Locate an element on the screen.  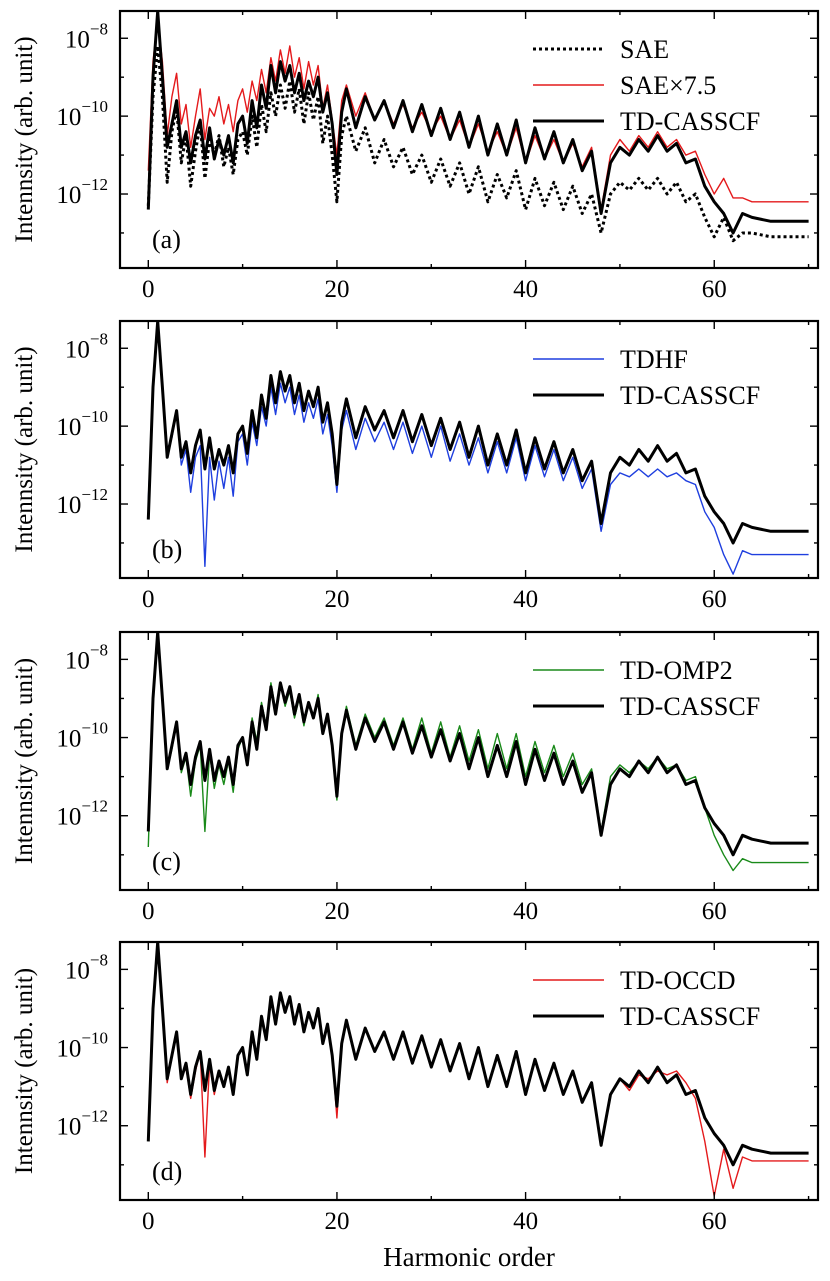
x-tick-label-40-panel-2: 40 is located at coordinates (525, 599).